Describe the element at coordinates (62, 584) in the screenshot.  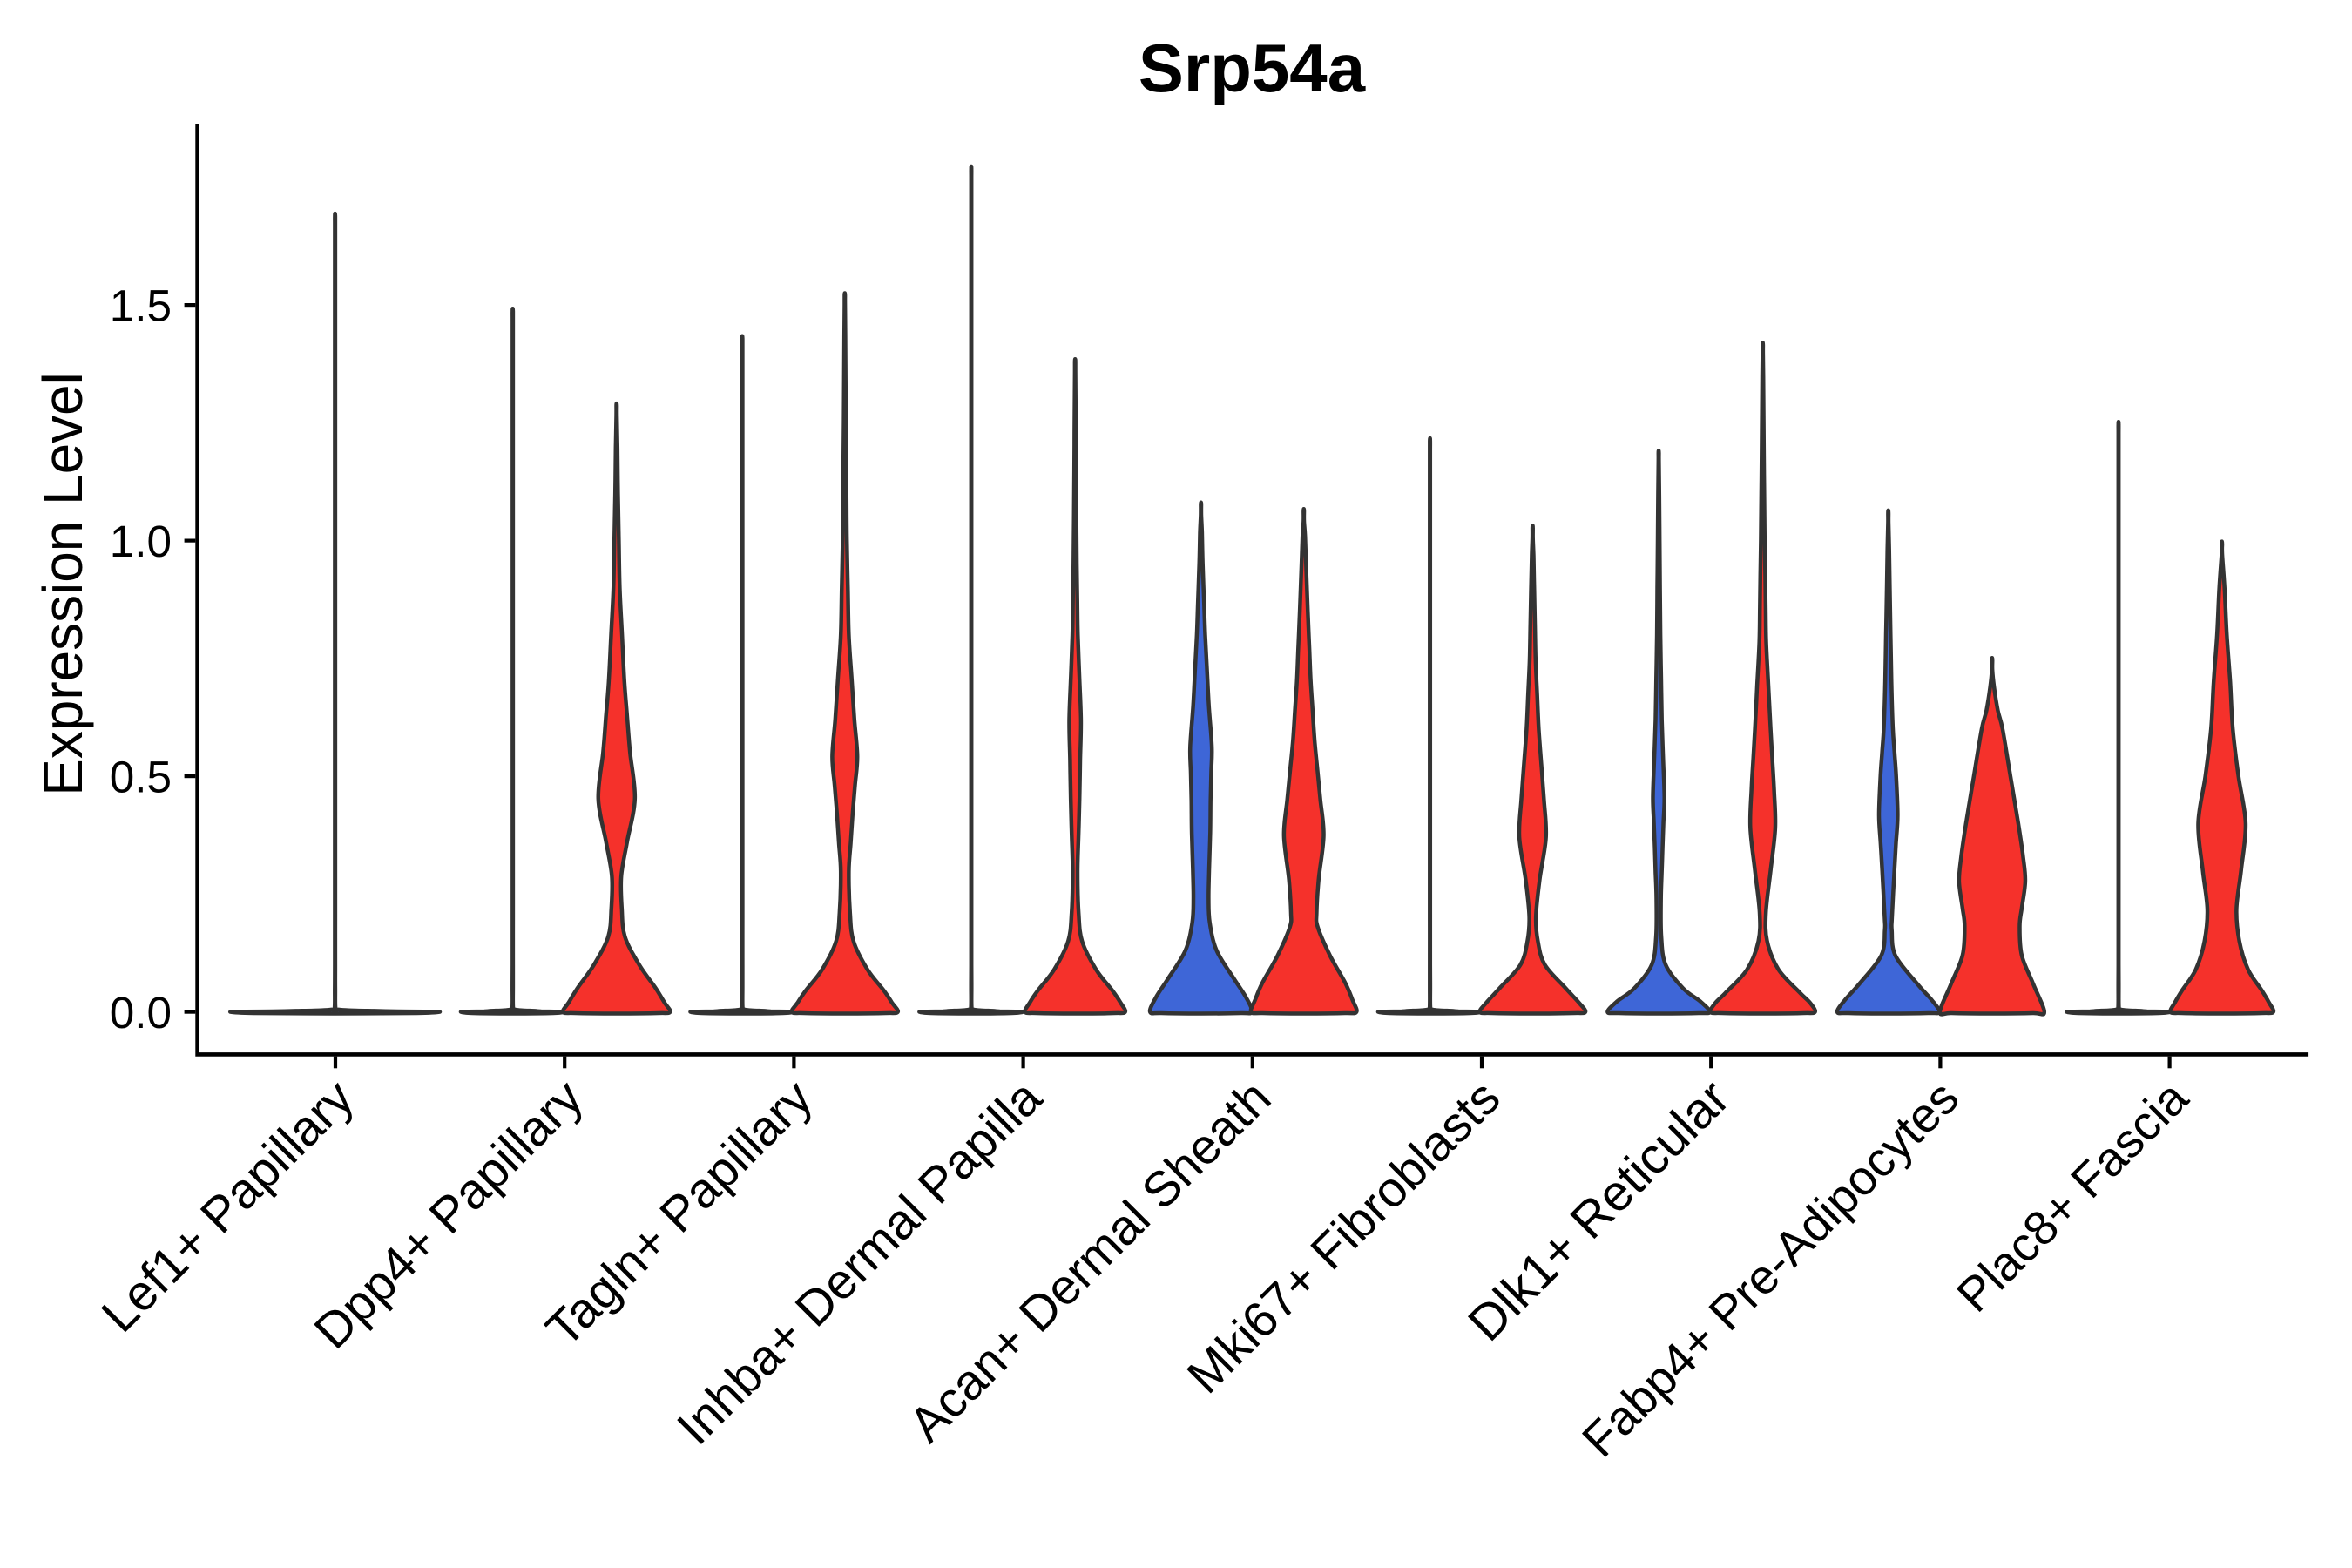
I see `svg-text: Expression Level` at that location.